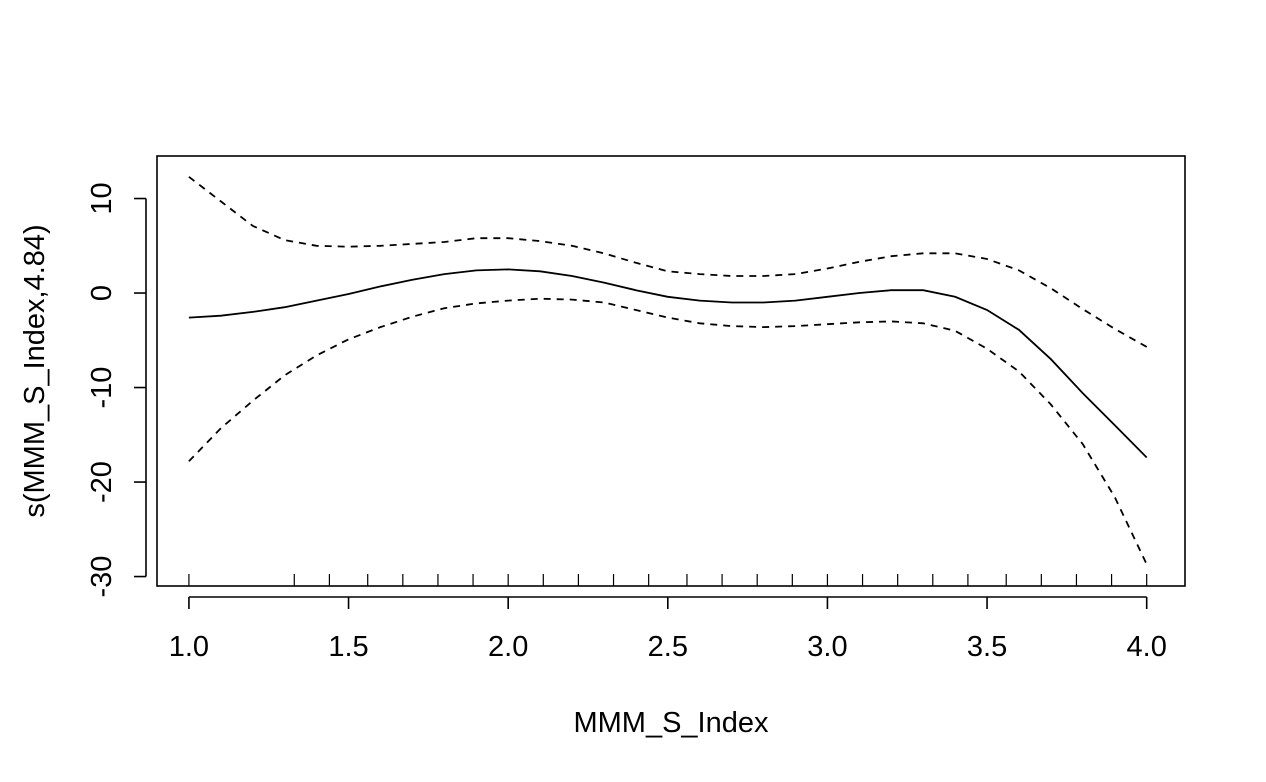 Image resolution: width=1266 pixels, height=782 pixels. I want to click on x-tick-label: 4.0, so click(1147, 647).